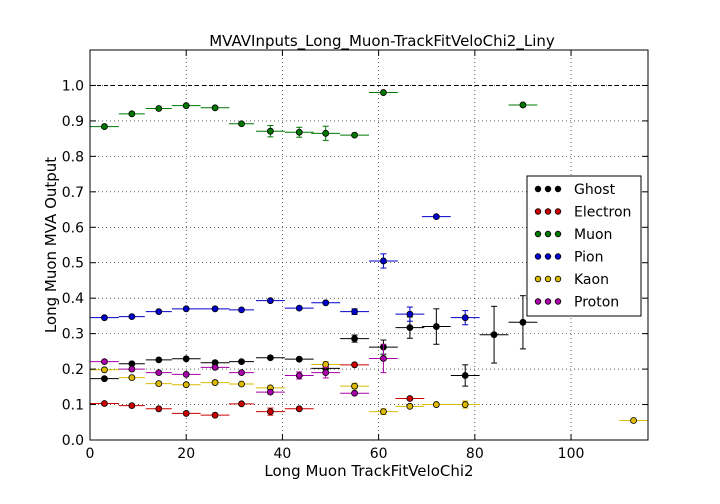 This screenshot has width=720, height=504. Describe the element at coordinates (282, 454) in the screenshot. I see `x-tick-label: 40` at that location.